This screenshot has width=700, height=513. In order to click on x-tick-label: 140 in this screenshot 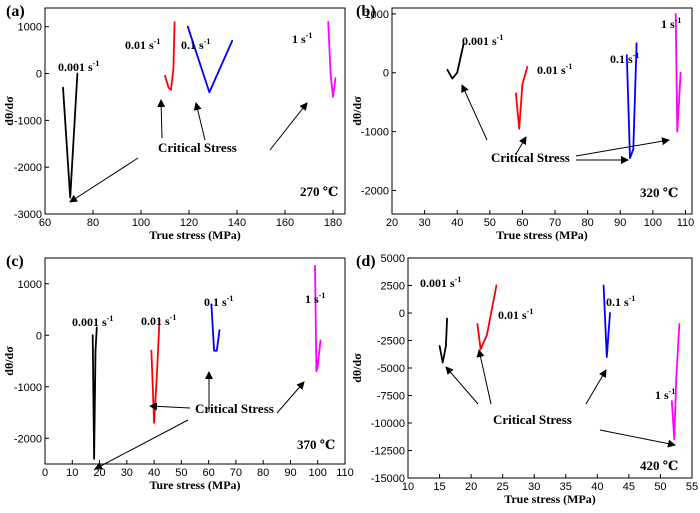, I will do `click(237, 223)`.